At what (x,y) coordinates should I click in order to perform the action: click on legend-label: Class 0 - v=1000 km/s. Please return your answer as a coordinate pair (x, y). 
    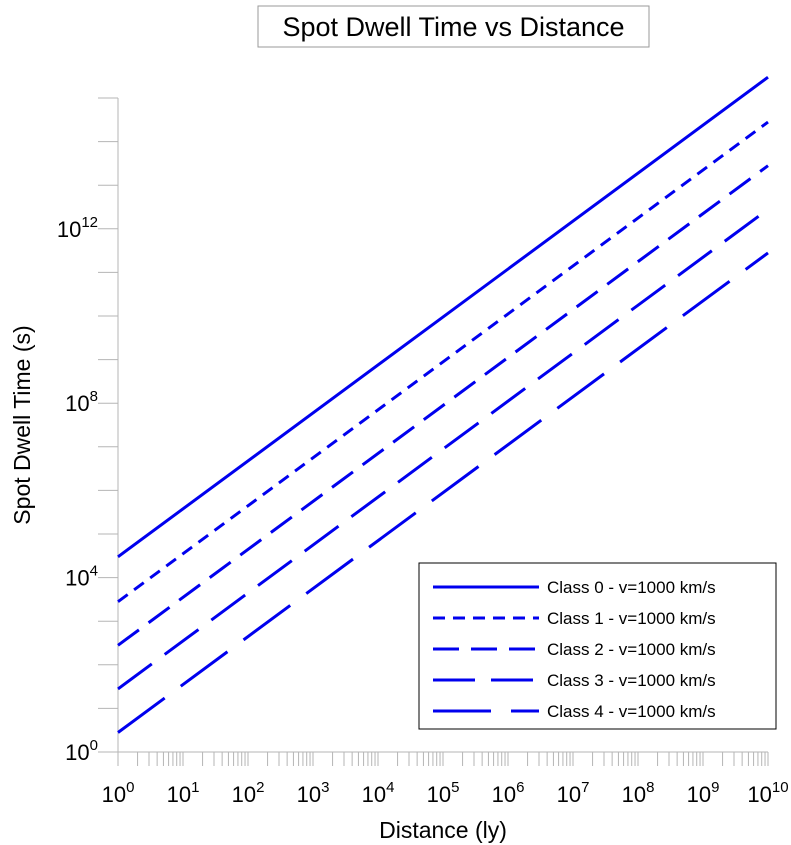
    Looking at the image, I should click on (631, 587).